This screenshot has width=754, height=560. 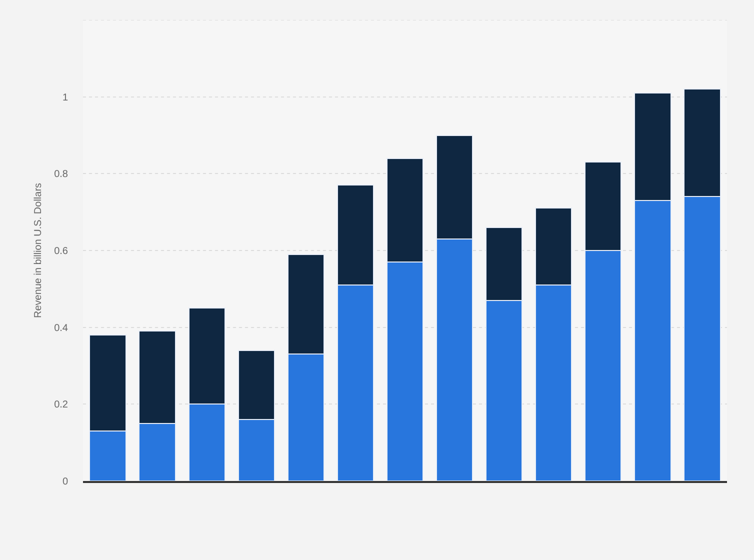 I want to click on y-tick-label: 0, so click(x=65, y=482).